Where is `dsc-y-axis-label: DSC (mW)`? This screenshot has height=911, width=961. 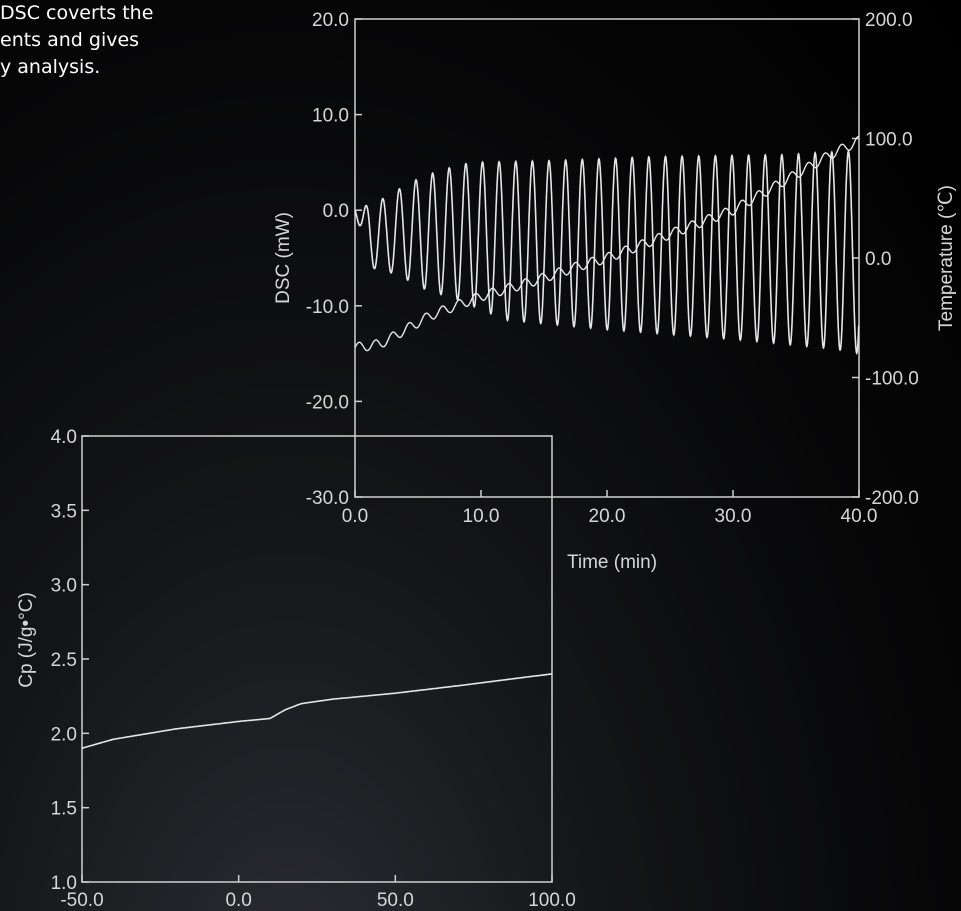 dsc-y-axis-label: DSC (mW) is located at coordinates (283, 258).